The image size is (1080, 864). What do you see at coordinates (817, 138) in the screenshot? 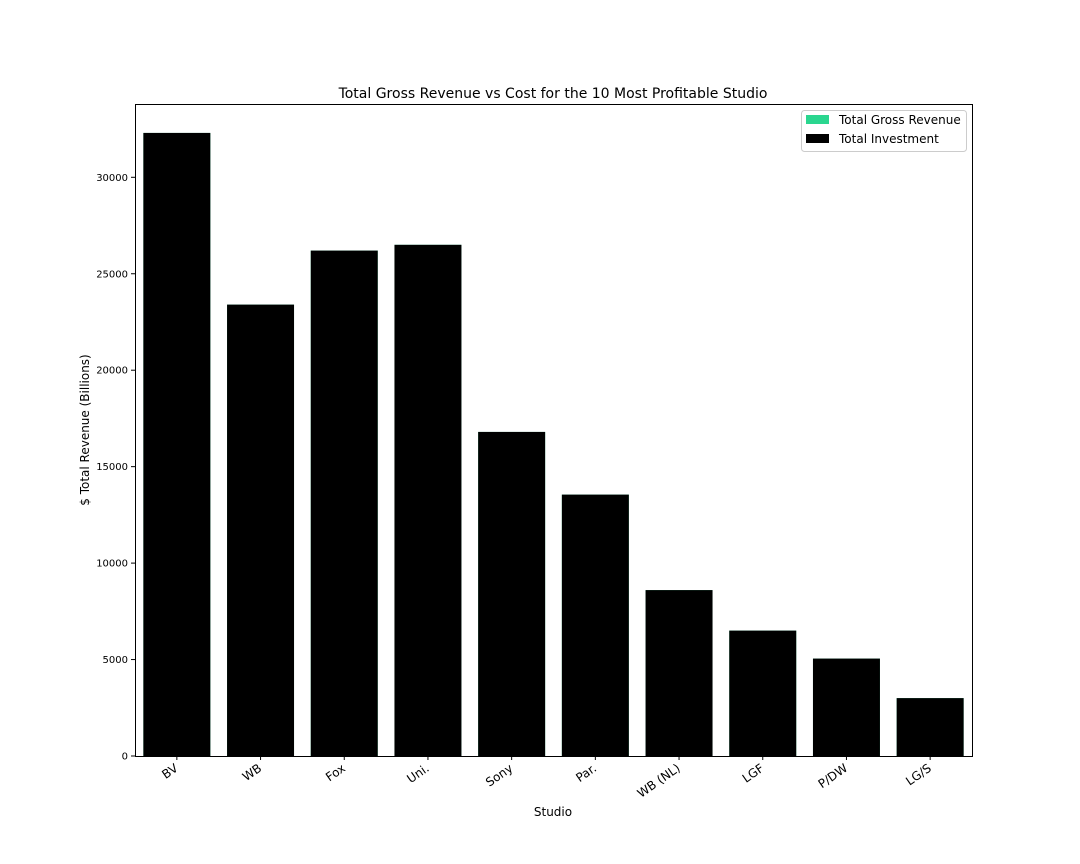
I see `legend-swatch-total-investment` at bounding box center [817, 138].